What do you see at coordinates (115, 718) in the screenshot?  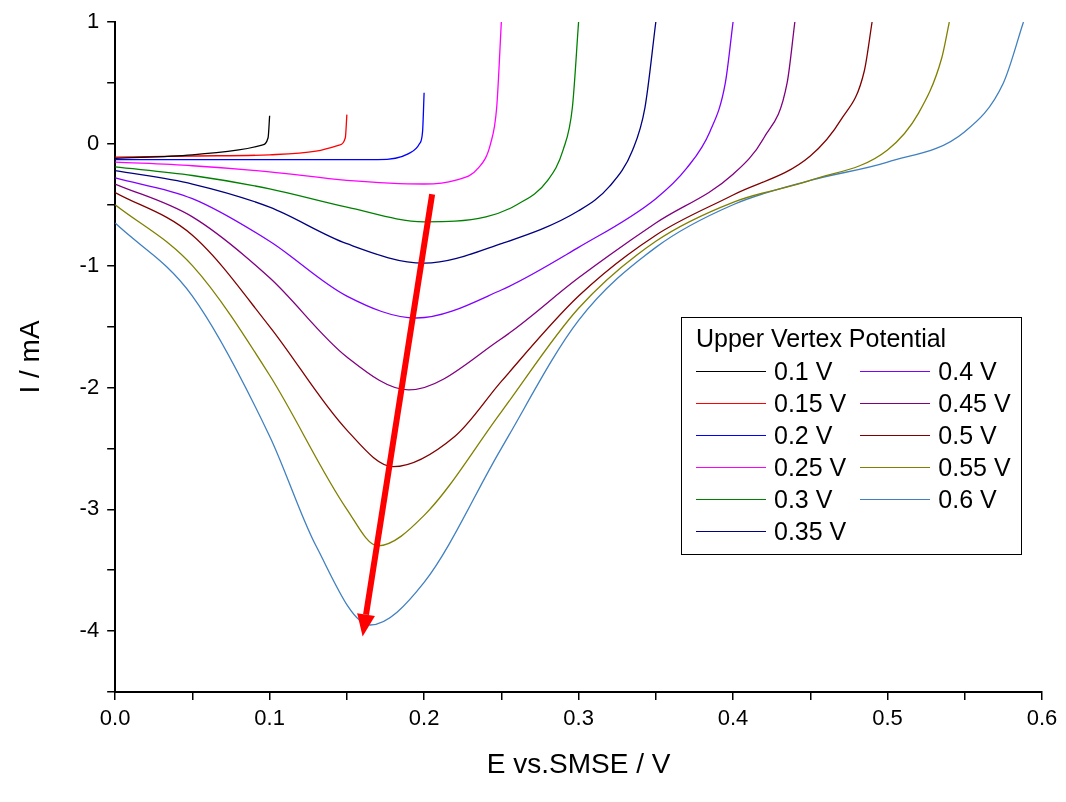 I see `x-tick-label: 0.0` at bounding box center [115, 718].